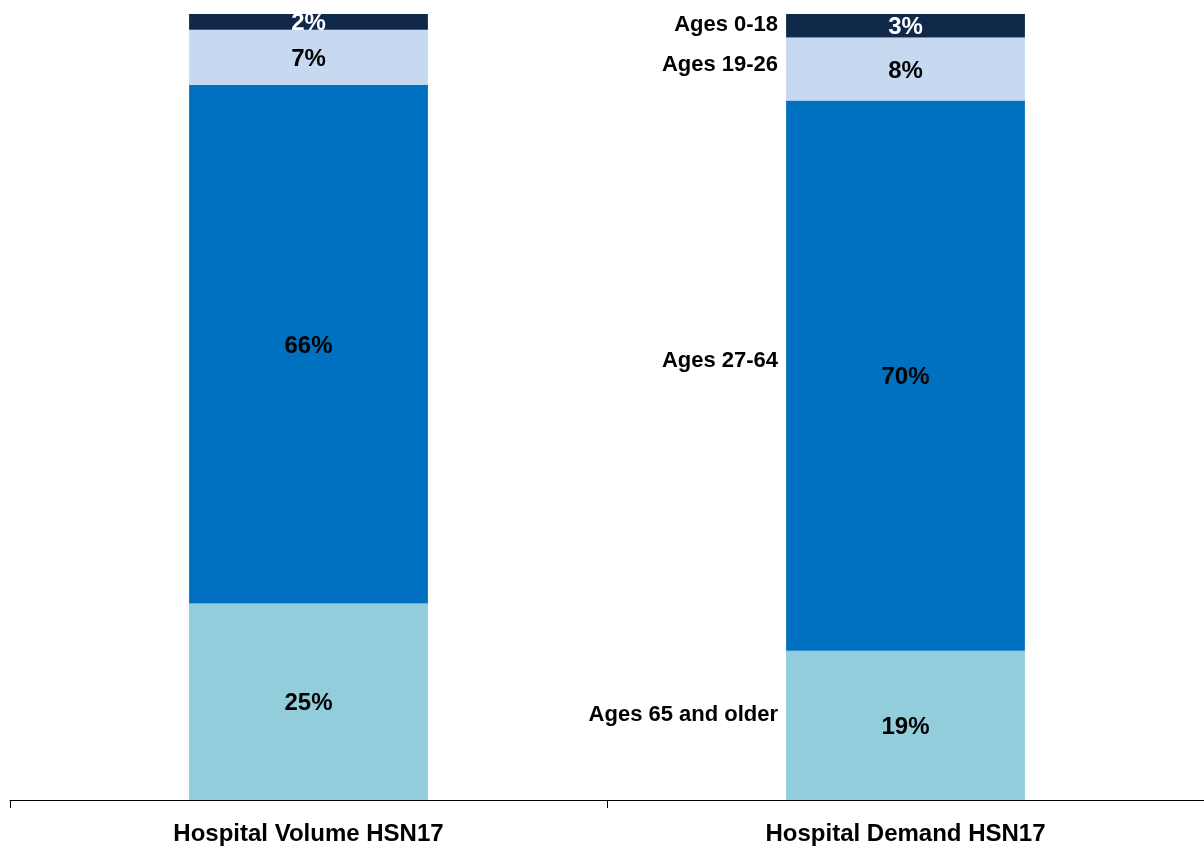 This screenshot has width=1204, height=854. I want to click on data-label: 3%, so click(905, 26).